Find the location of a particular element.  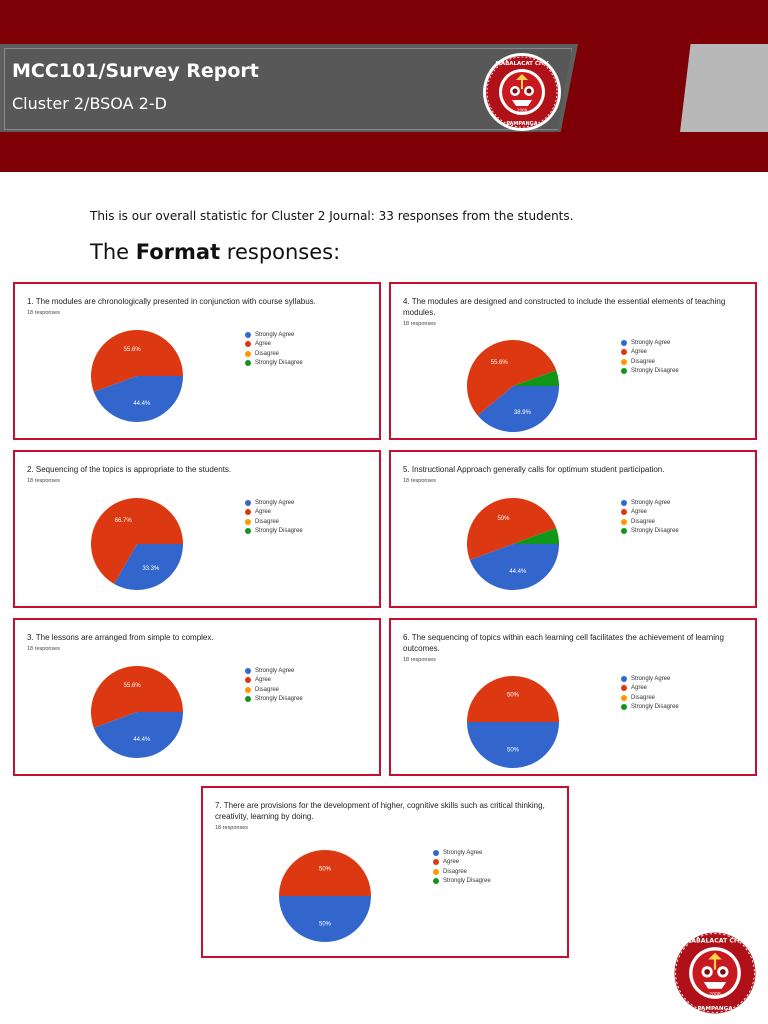

pie-label-agree: 66.7% is located at coordinates (124, 521).